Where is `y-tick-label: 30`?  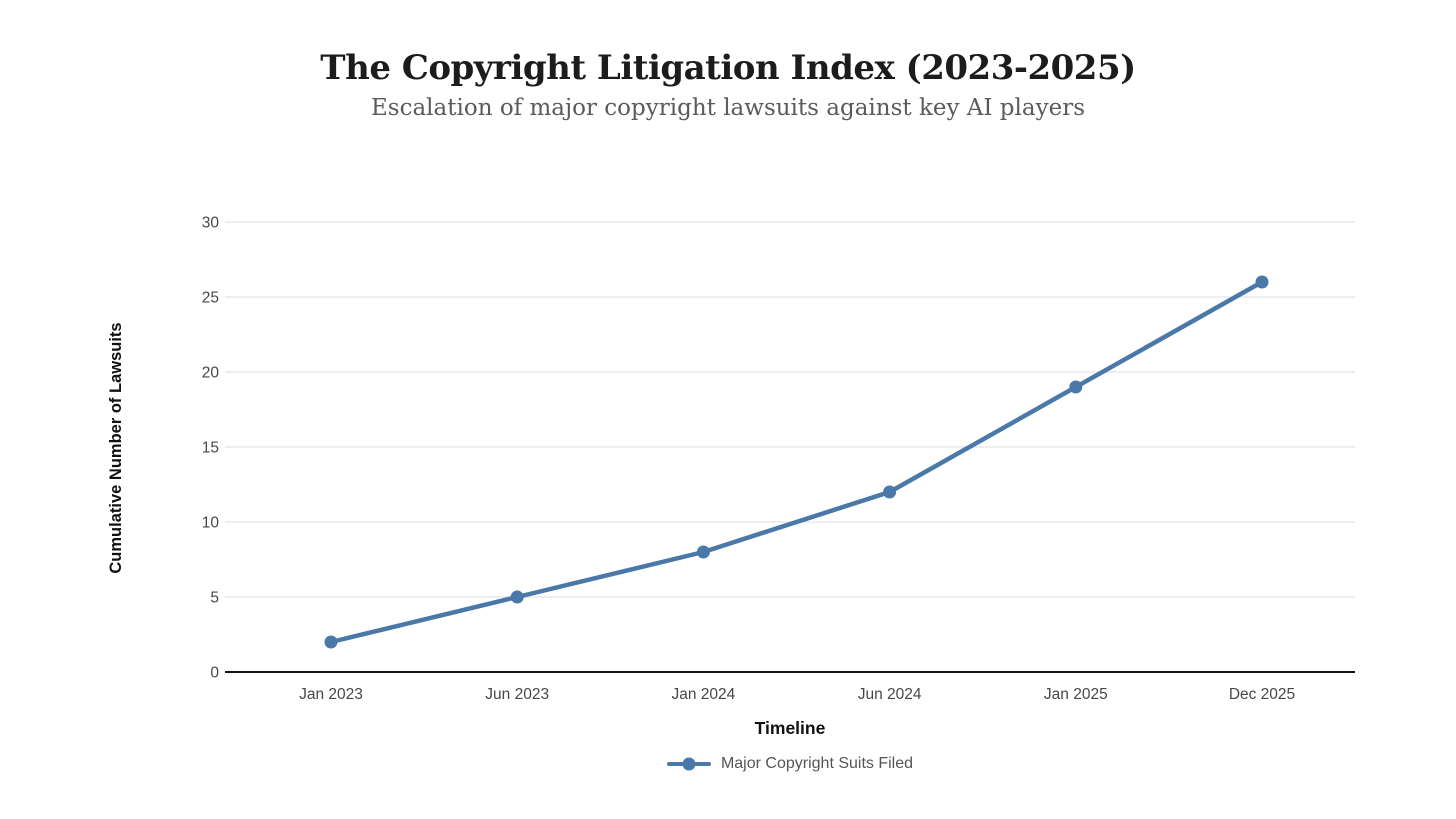 y-tick-label: 30 is located at coordinates (211, 222).